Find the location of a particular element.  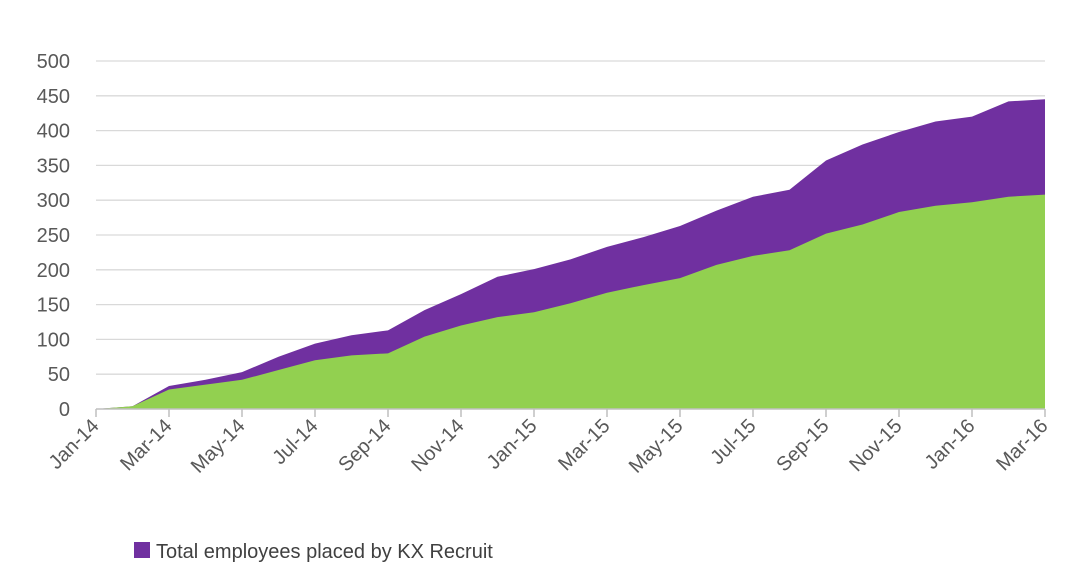

x-tick-label-Sep-15: Sep-15 is located at coordinates (802, 445).